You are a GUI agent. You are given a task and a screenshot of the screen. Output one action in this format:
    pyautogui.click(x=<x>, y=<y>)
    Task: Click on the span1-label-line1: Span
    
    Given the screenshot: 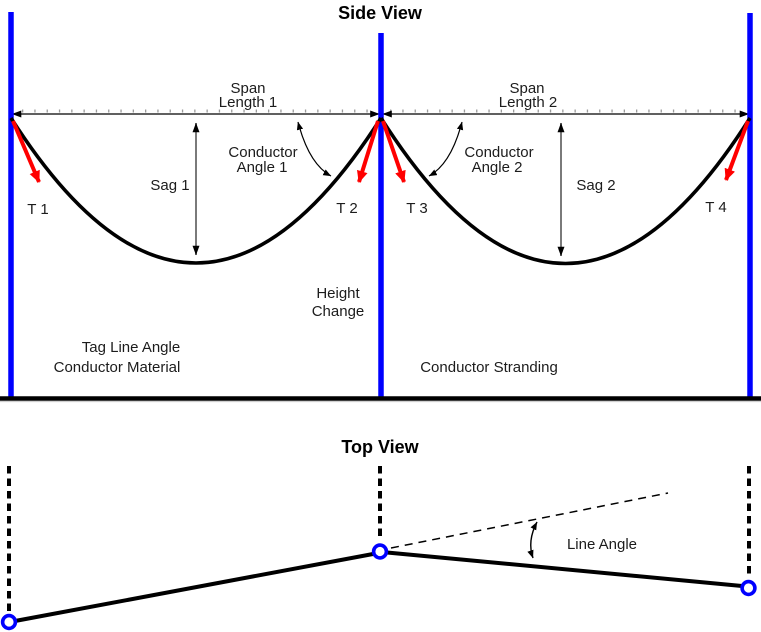 What is the action you would take?
    pyautogui.click(x=247, y=88)
    